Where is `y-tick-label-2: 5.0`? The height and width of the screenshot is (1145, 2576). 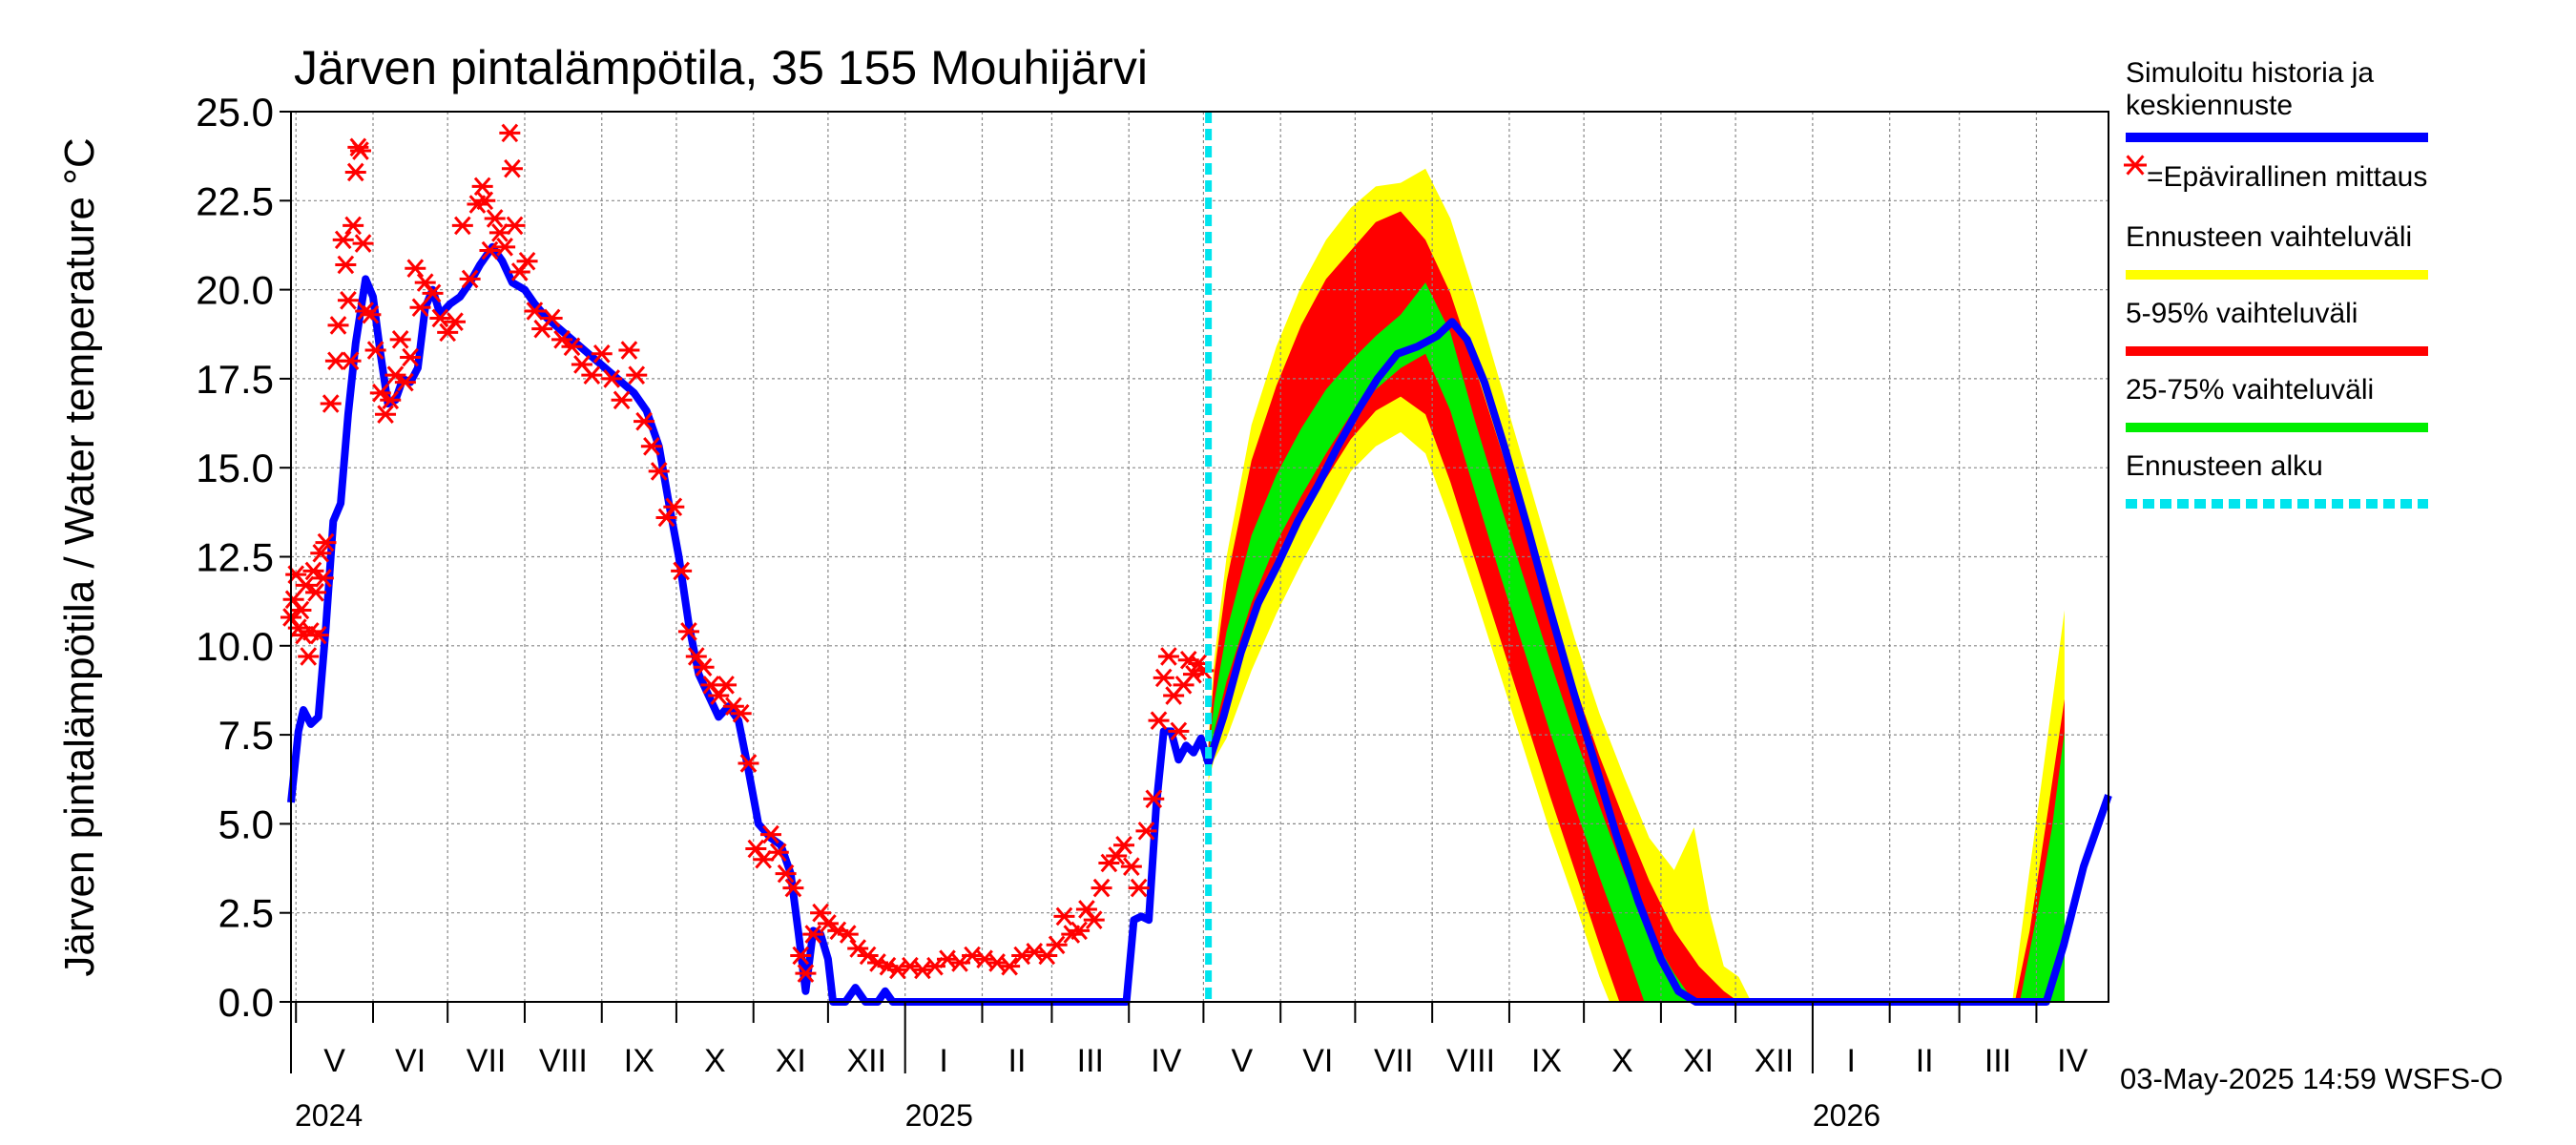
y-tick-label-2: 5.0 is located at coordinates (246, 824).